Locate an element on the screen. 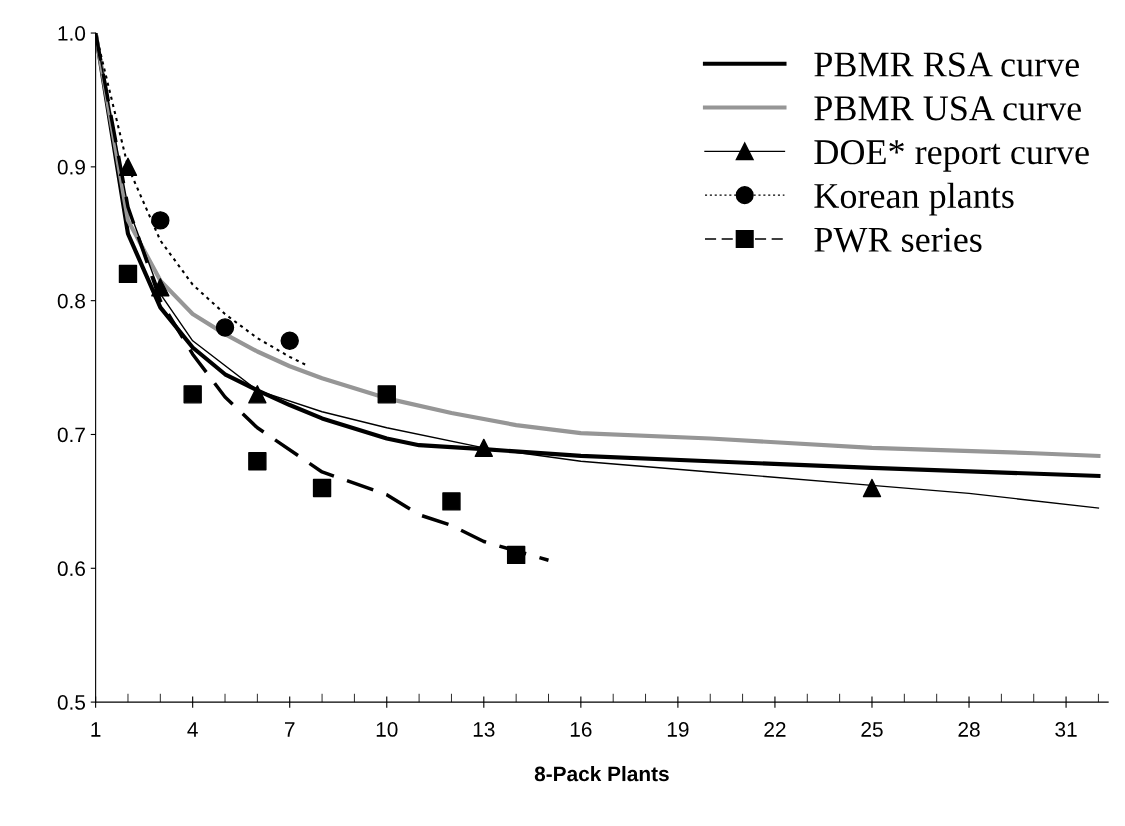 The width and height of the screenshot is (1125, 826). x-tick-label: 28 is located at coordinates (969, 729).